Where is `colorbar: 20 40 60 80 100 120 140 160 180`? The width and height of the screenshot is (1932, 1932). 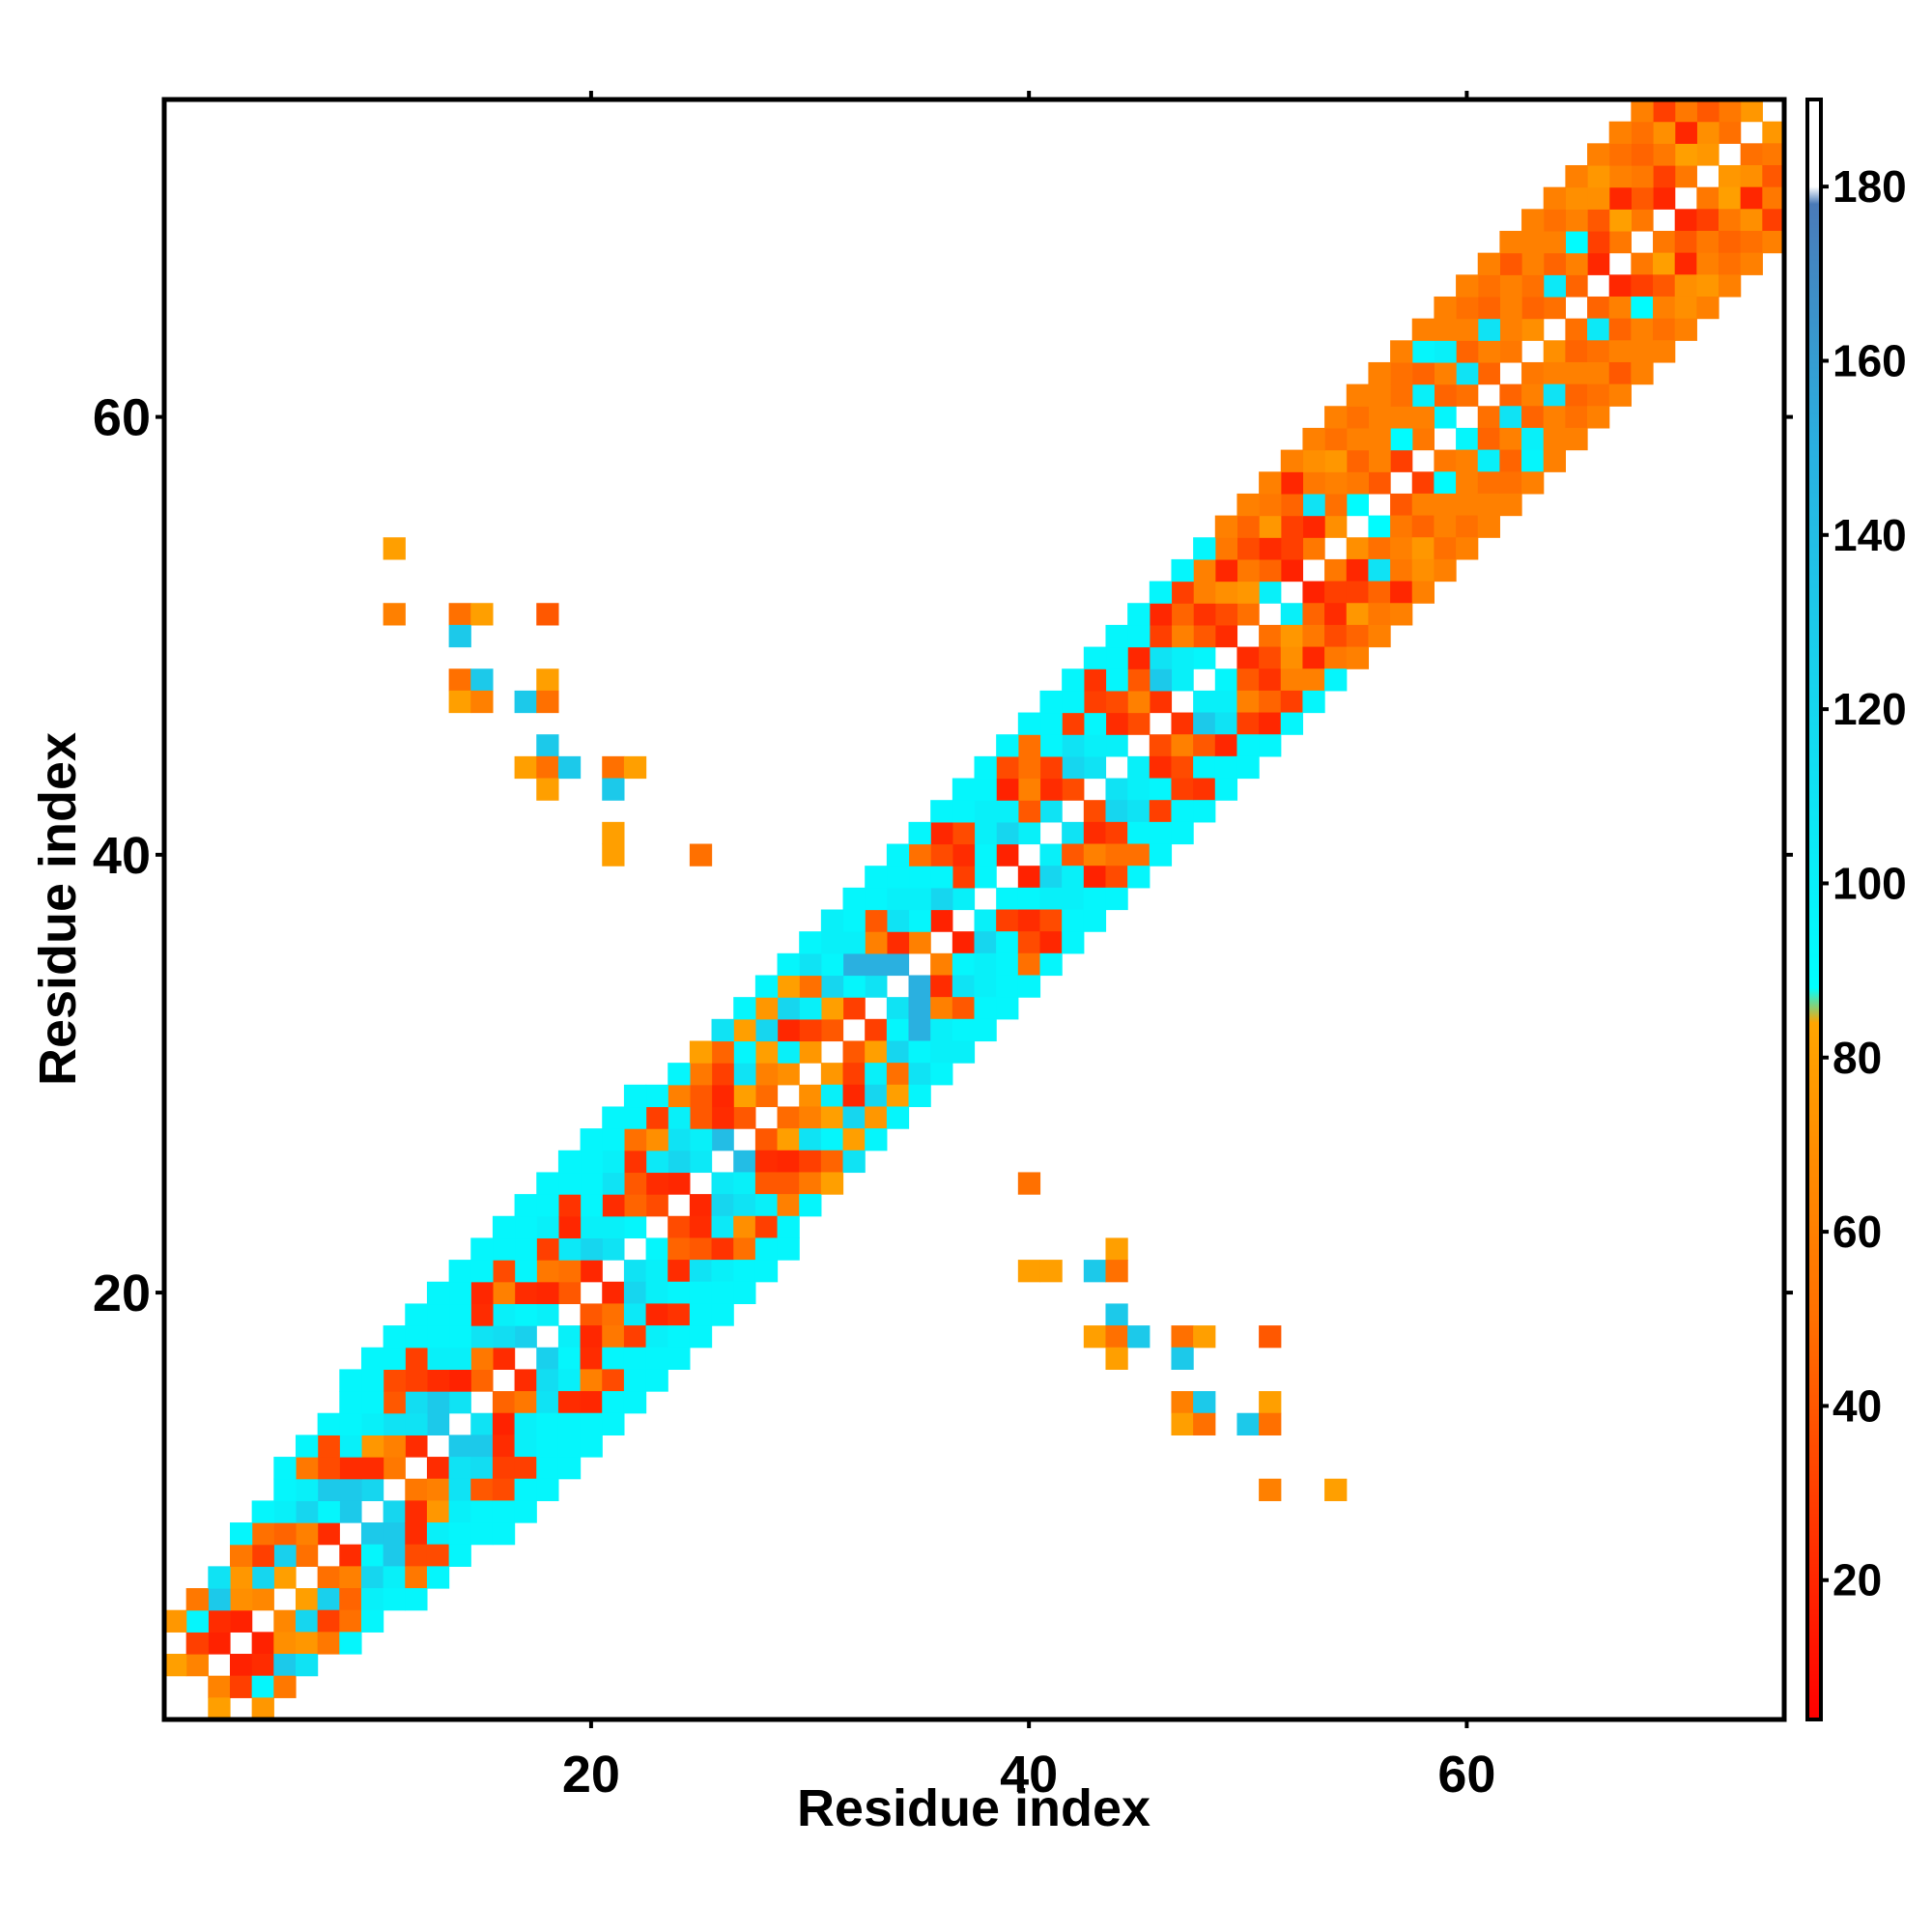
colorbar: 20 40 60 80 100 120 140 160 180 is located at coordinates (1856, 909).